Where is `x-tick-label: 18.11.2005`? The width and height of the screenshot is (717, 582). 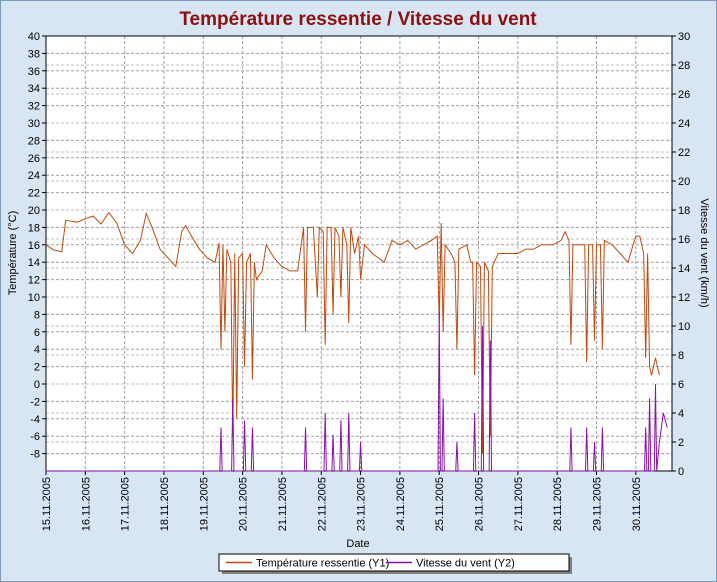 x-tick-label: 18.11.2005 is located at coordinates (165, 504).